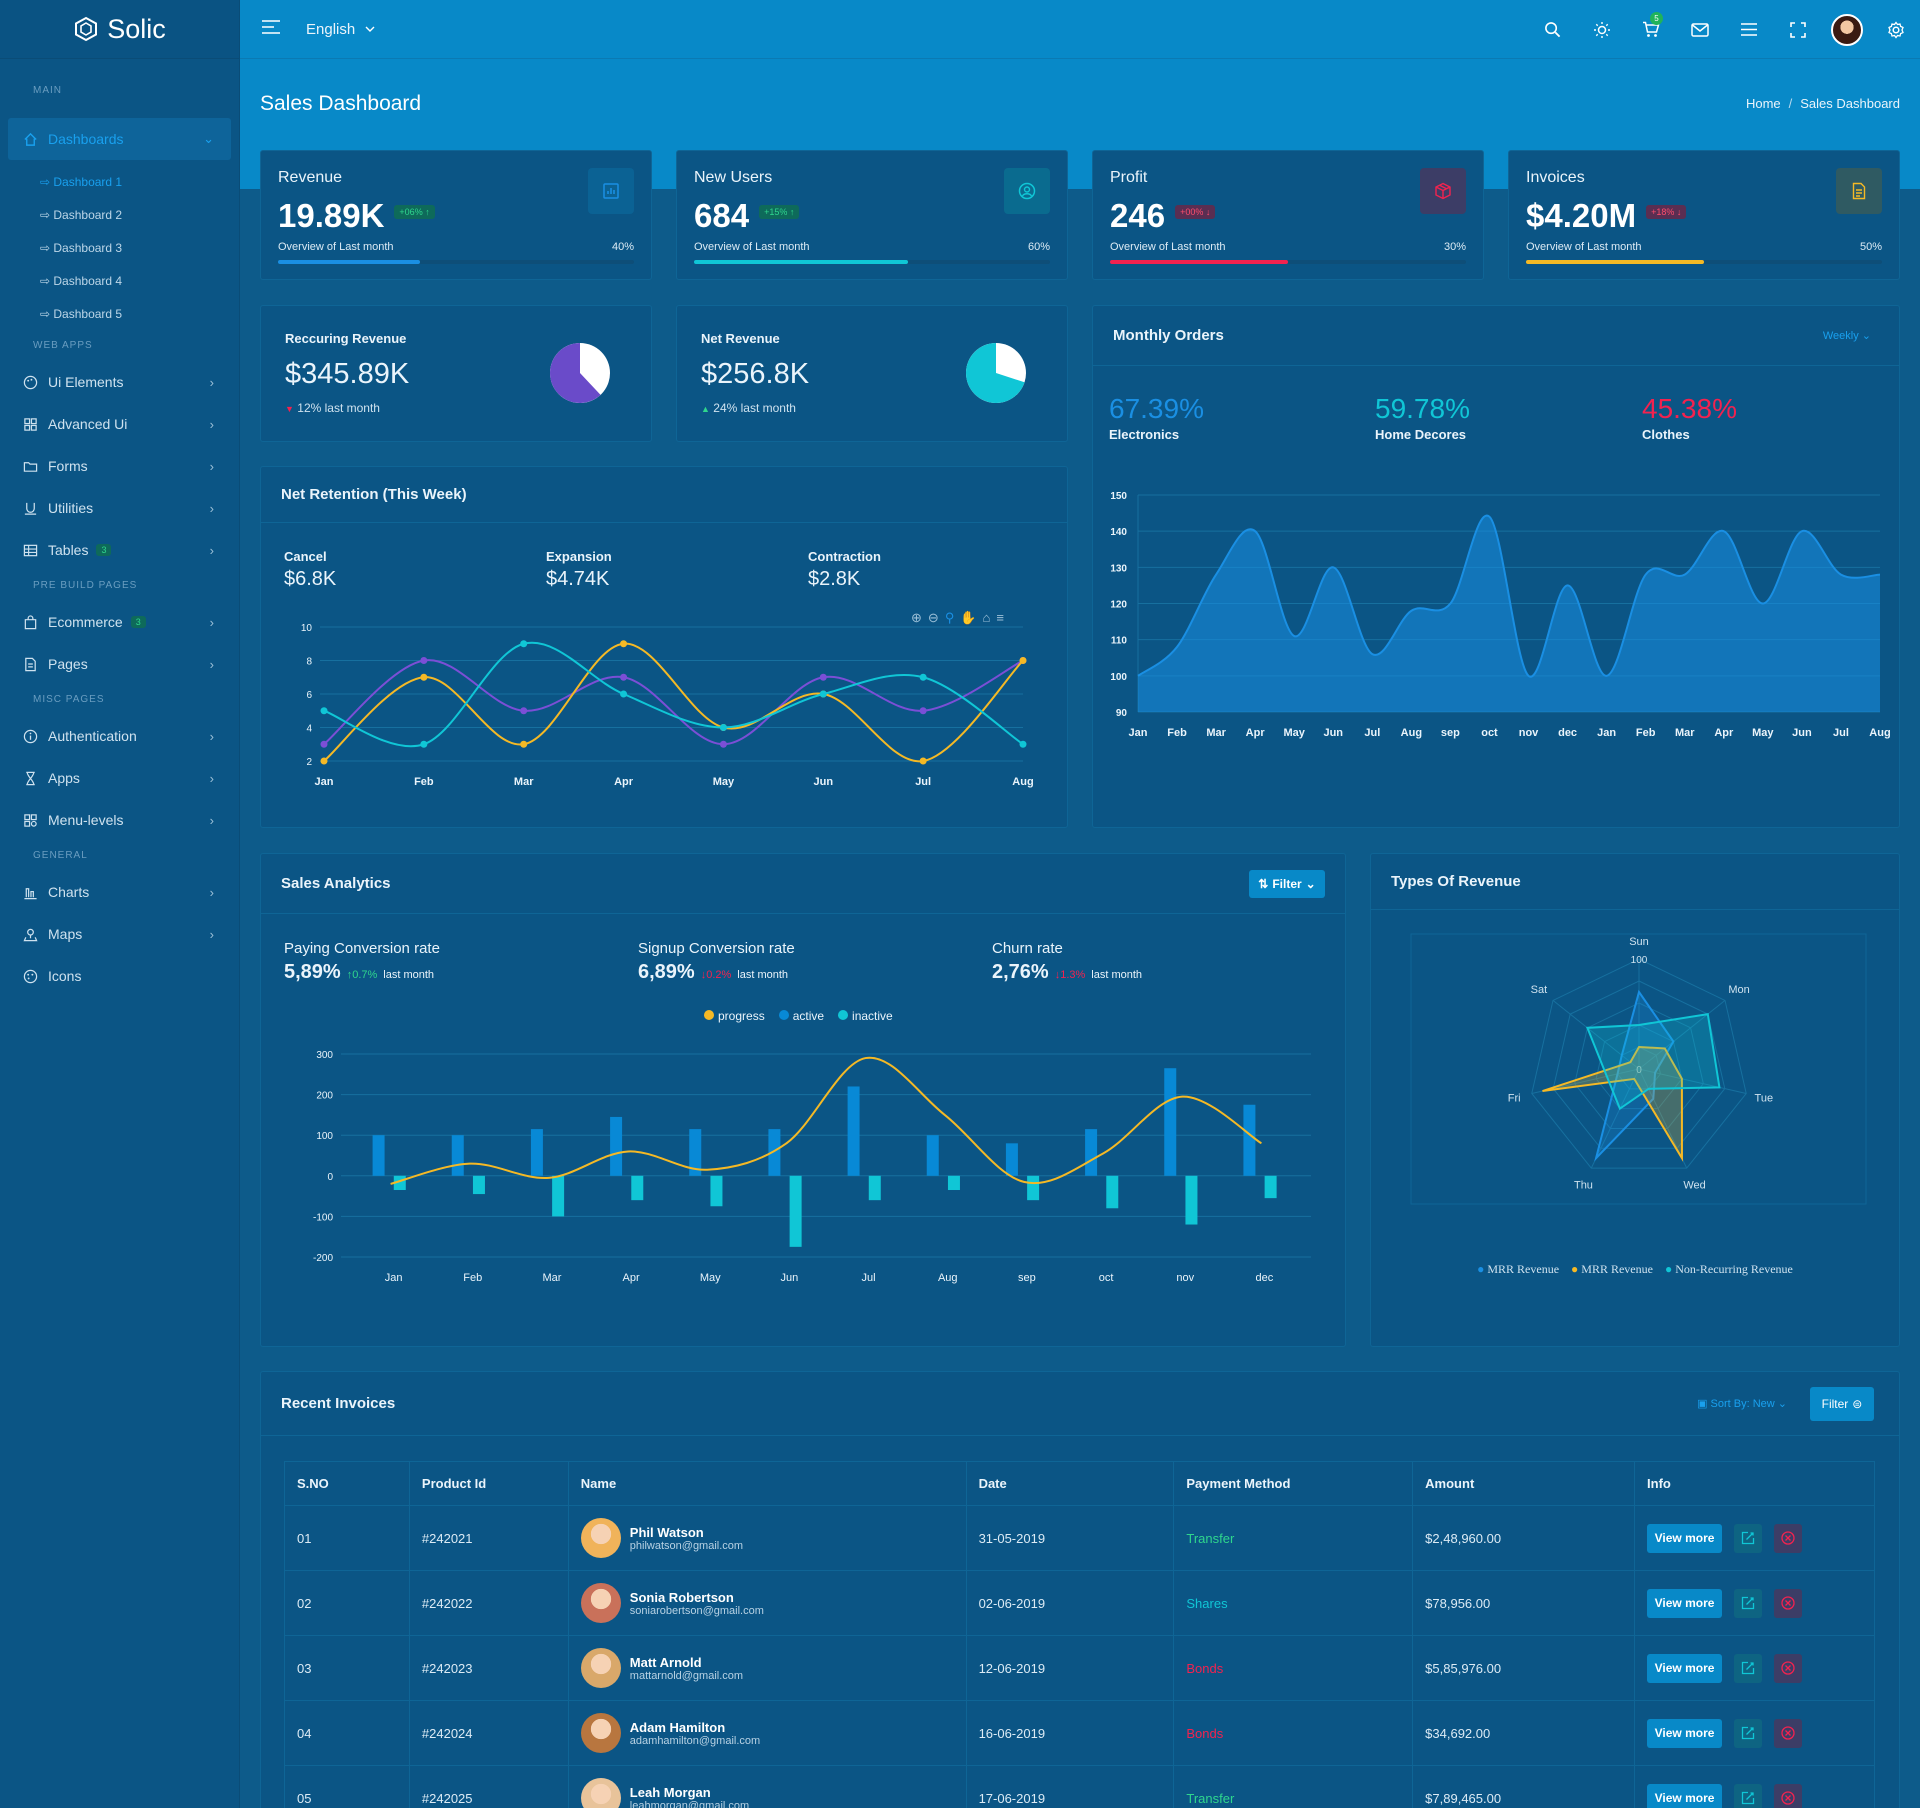 This screenshot has width=1920, height=1808. Describe the element at coordinates (1846, 336) in the screenshot. I see `weekly-dropdown: Weekly ⌄` at that location.